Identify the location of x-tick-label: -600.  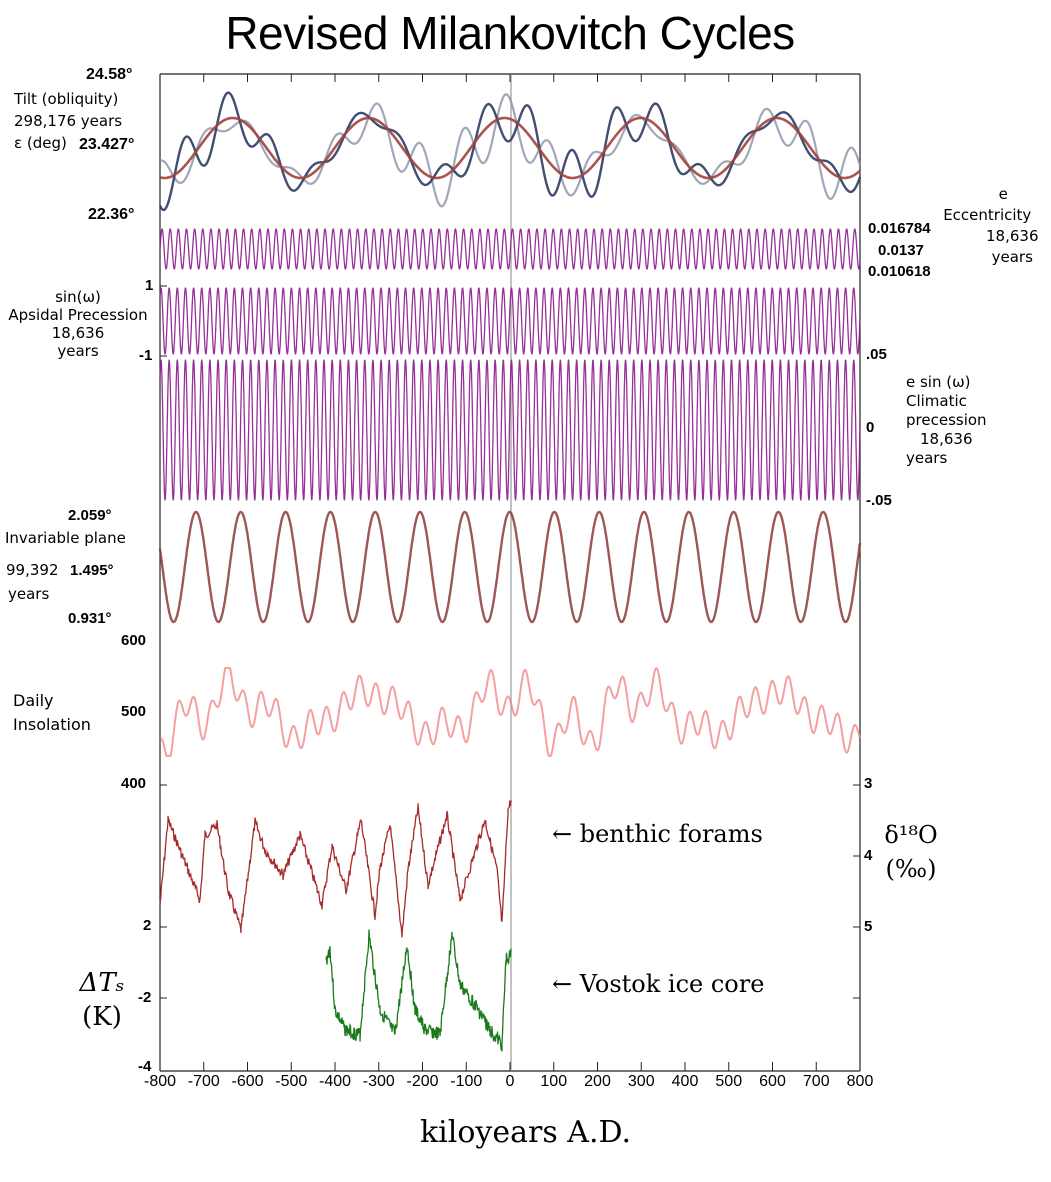
(247, 1081).